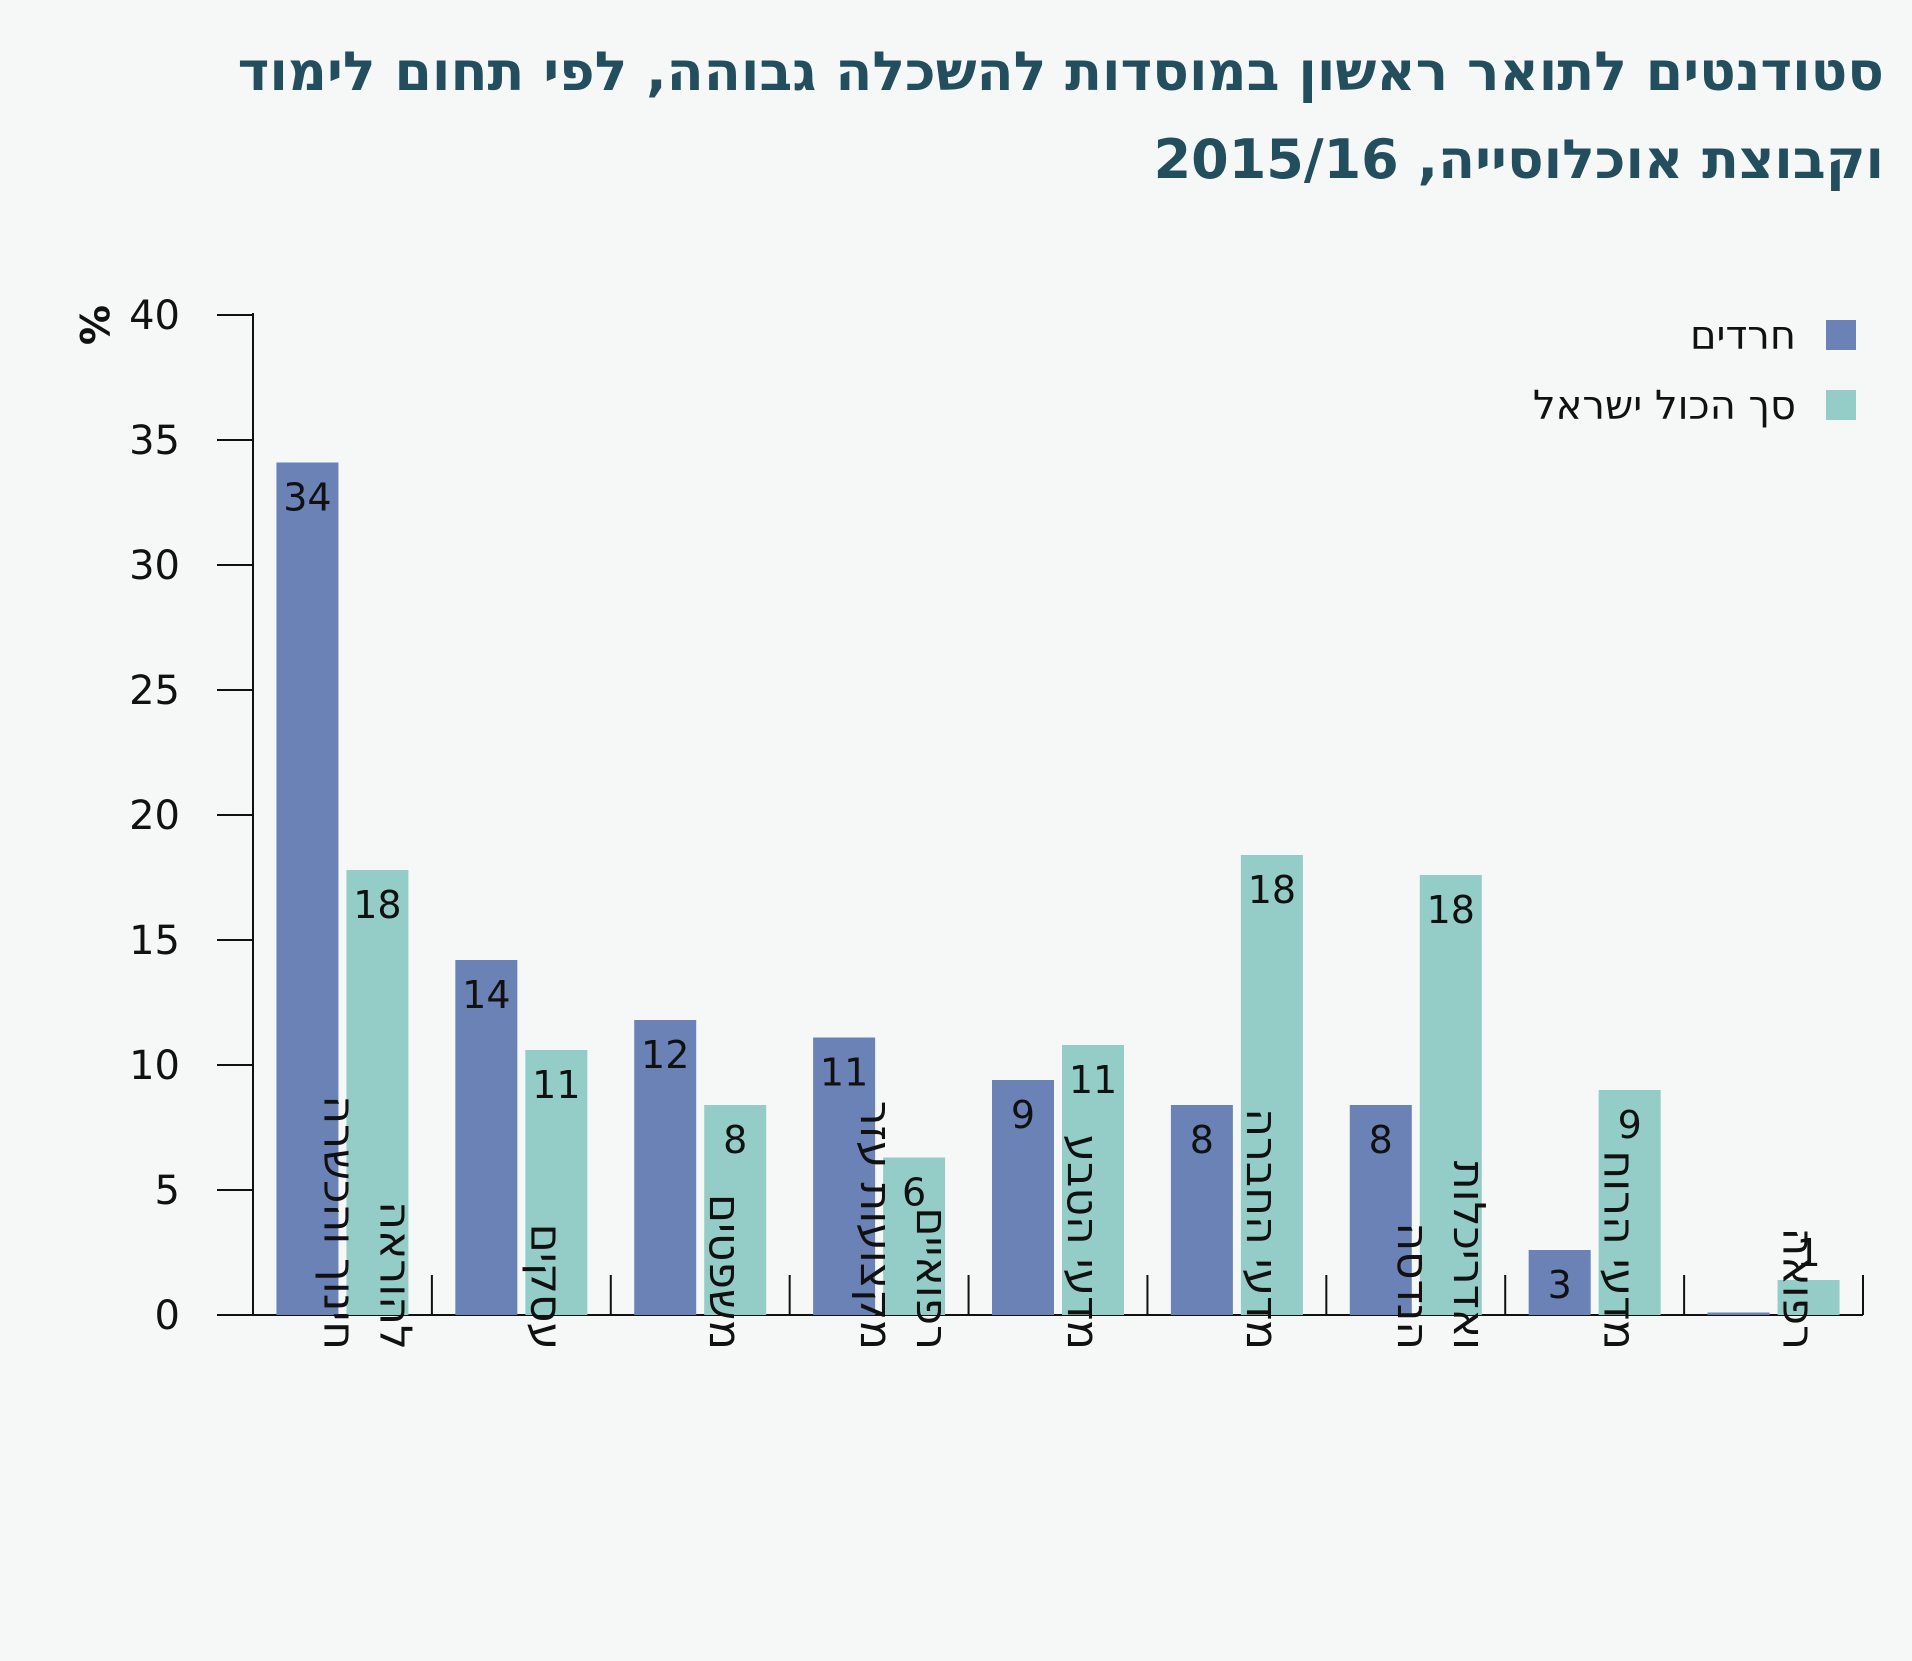  What do you see at coordinates (1630, 1125) in the screenshot?
I see `data-label-total-7: 9` at bounding box center [1630, 1125].